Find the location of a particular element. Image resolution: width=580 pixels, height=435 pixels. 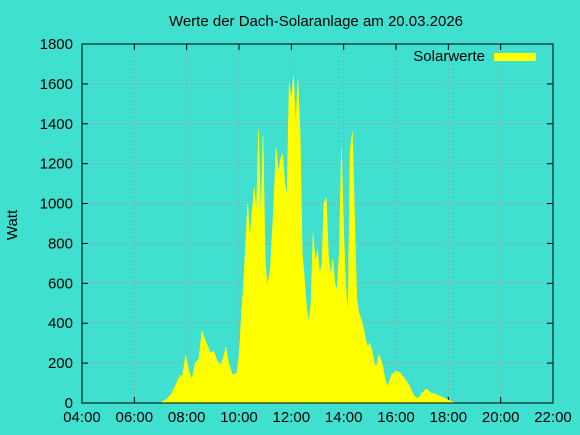

legend: Solarwerte is located at coordinates (474, 56).